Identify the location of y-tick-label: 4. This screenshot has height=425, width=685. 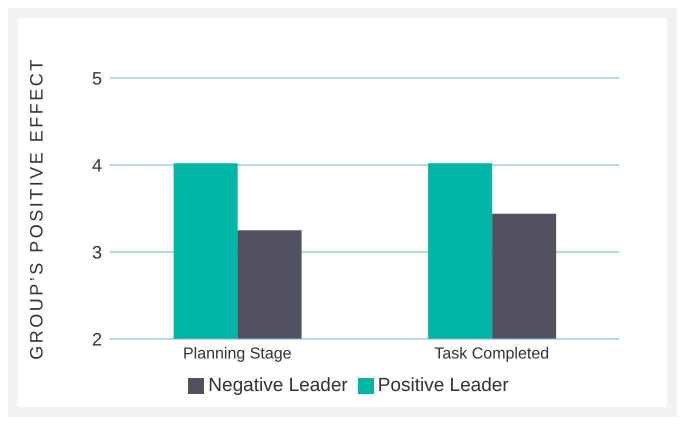
(97, 165).